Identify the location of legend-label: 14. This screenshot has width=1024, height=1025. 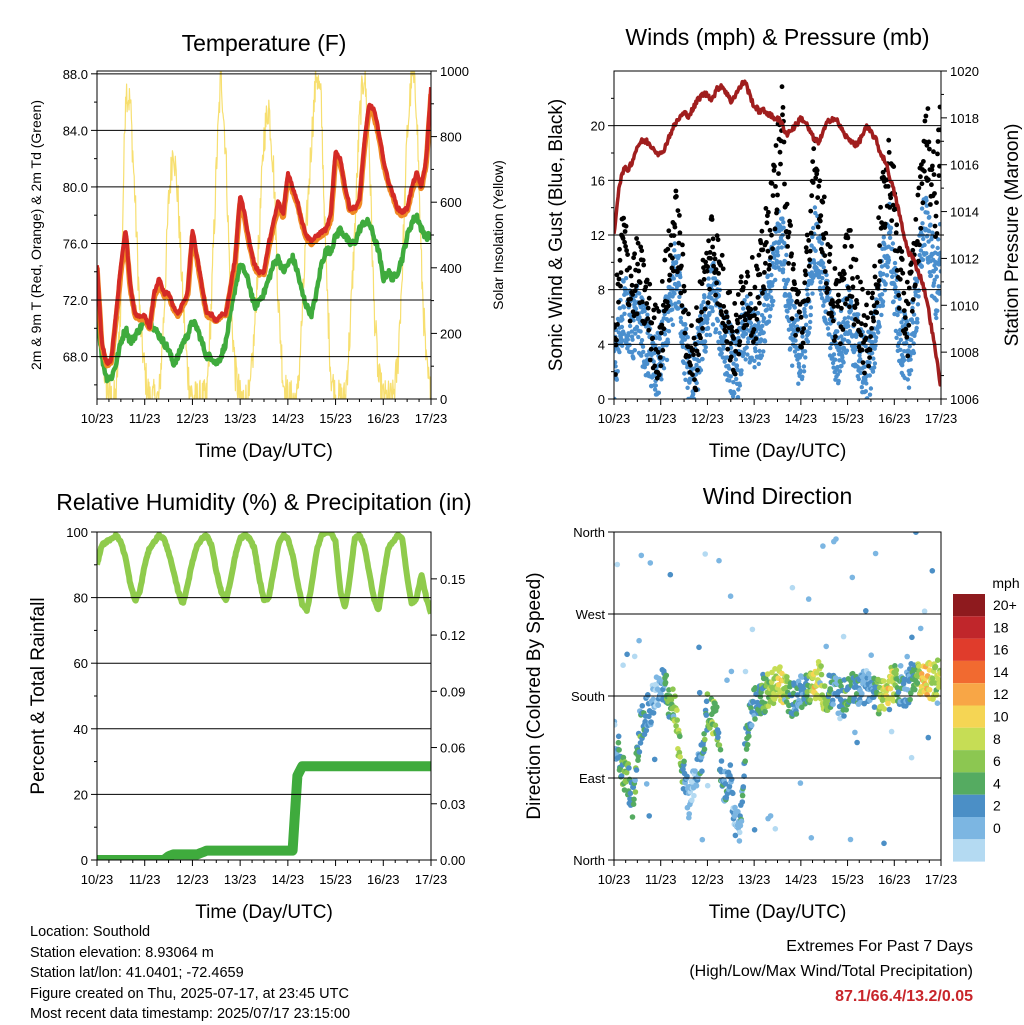
(1001, 672).